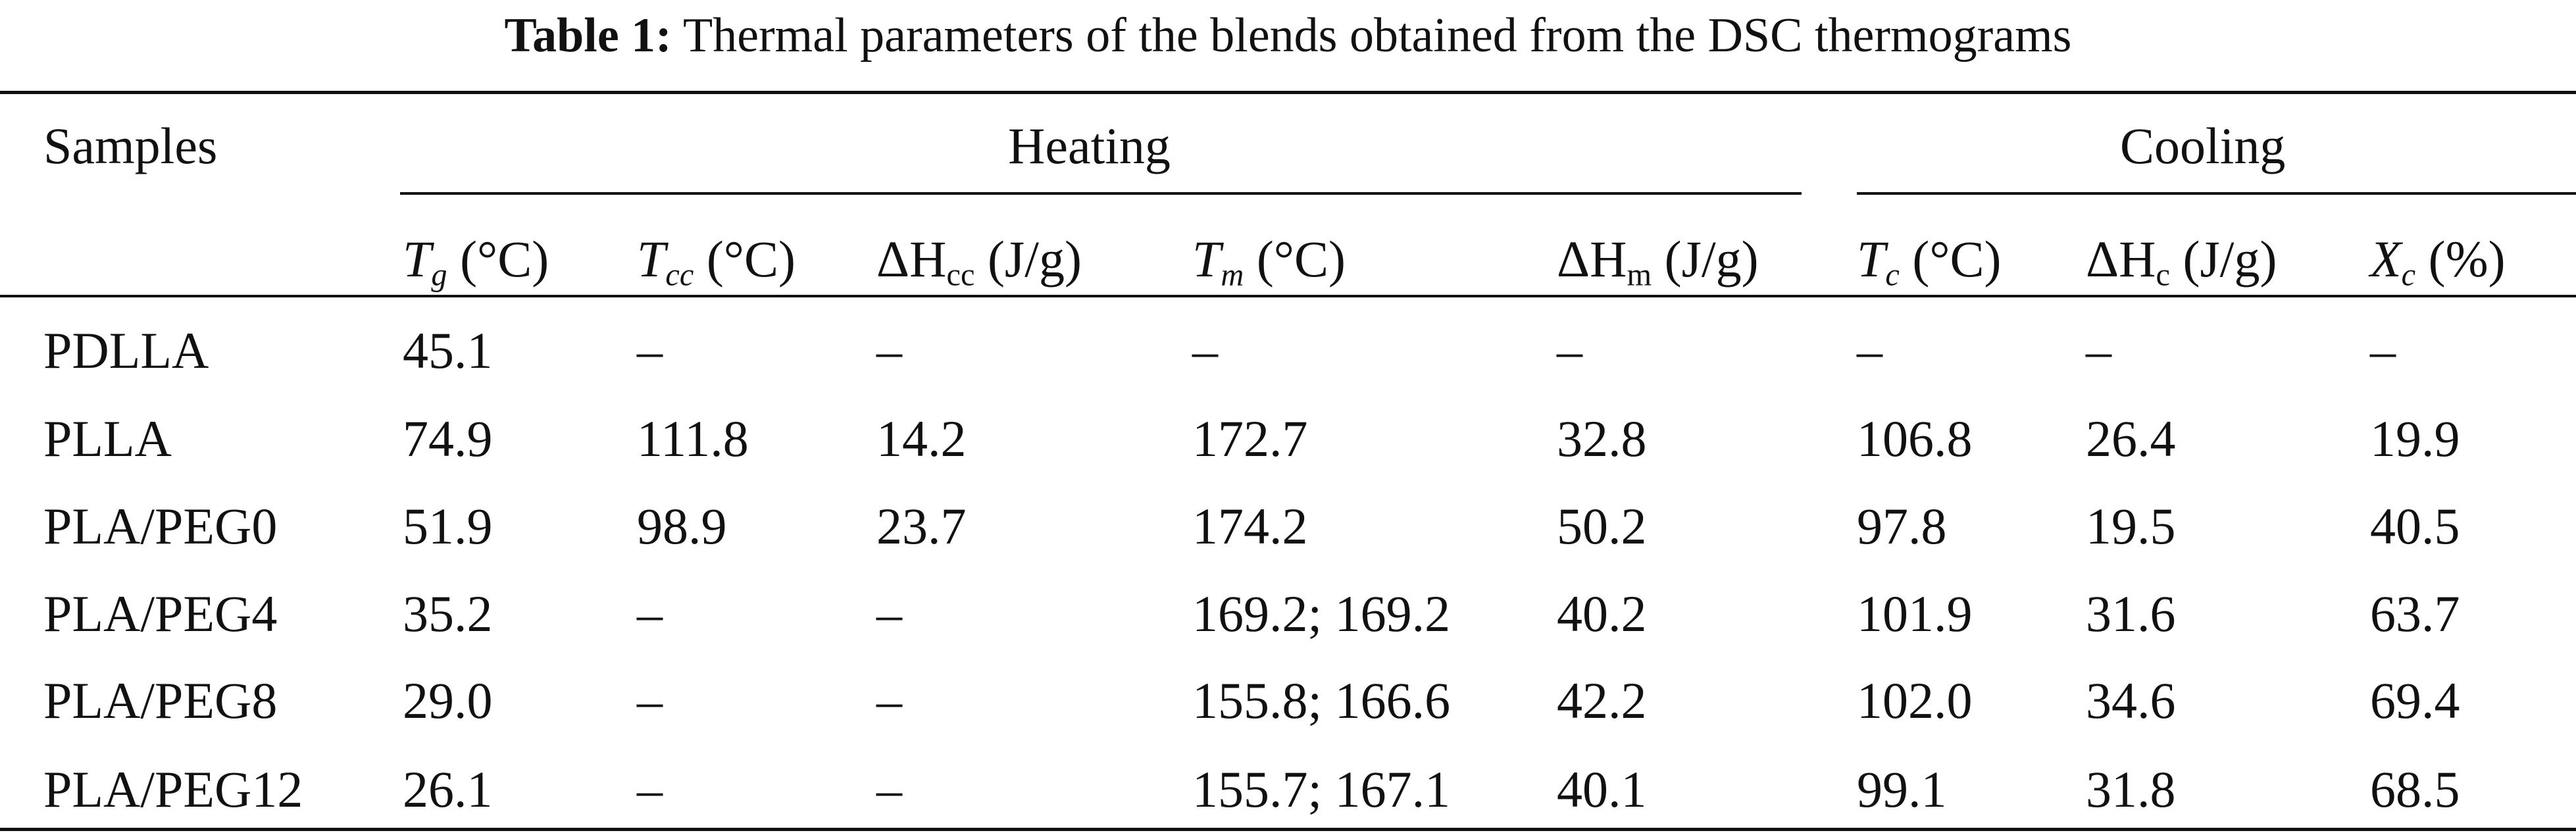 The width and height of the screenshot is (2576, 835). I want to click on cell-tg: 29.0, so click(448, 700).